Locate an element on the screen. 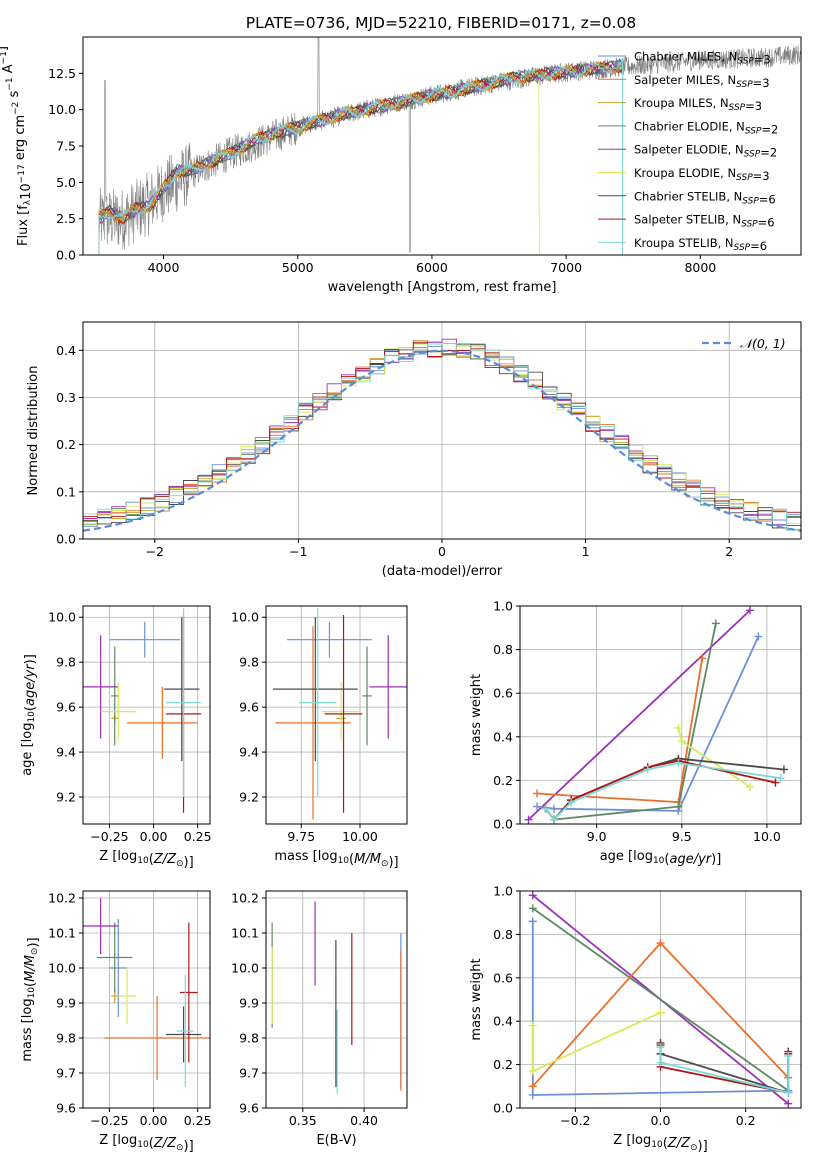 The image size is (819, 1170). x-tick-label: 10.00 is located at coordinates (360, 836).